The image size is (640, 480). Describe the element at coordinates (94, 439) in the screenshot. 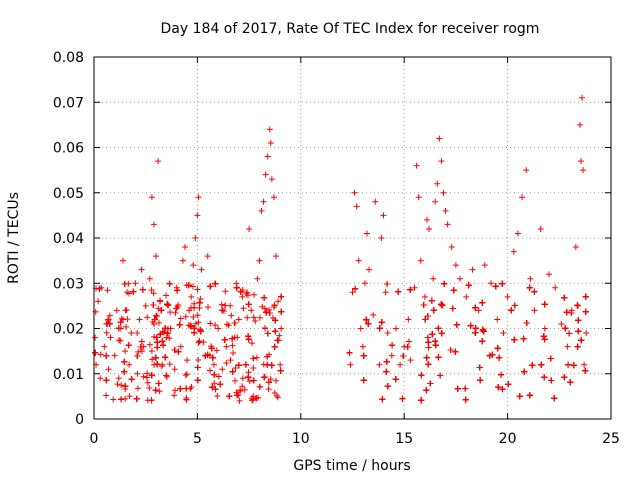

I see `x-tick-label: 0` at that location.